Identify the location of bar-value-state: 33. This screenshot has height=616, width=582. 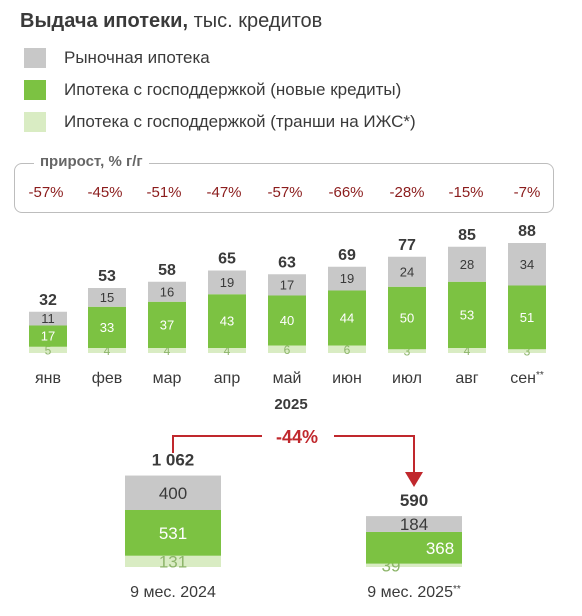
(107, 327).